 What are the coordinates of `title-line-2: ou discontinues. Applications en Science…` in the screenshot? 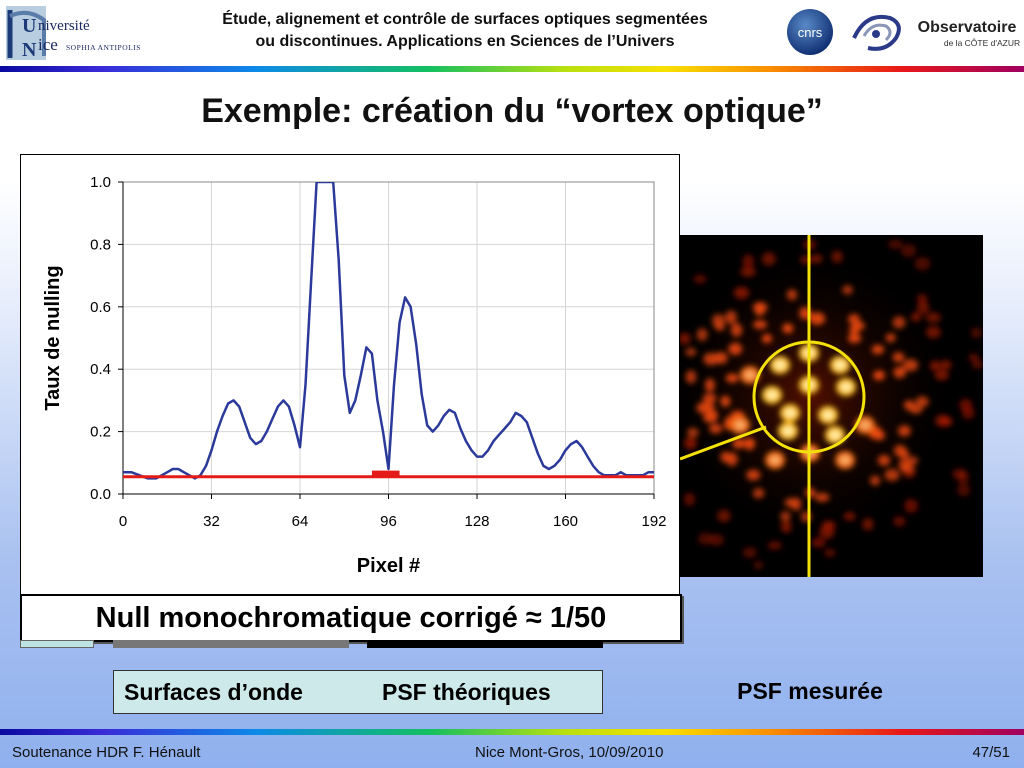 It's located at (465, 41).